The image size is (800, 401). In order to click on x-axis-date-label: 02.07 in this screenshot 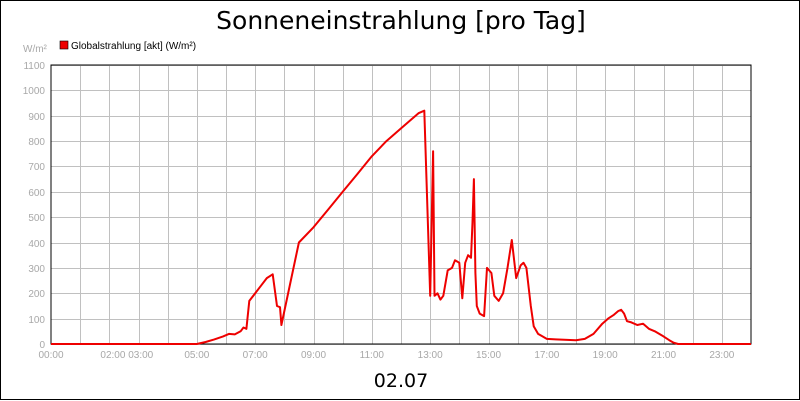, I will do `click(401, 381)`.